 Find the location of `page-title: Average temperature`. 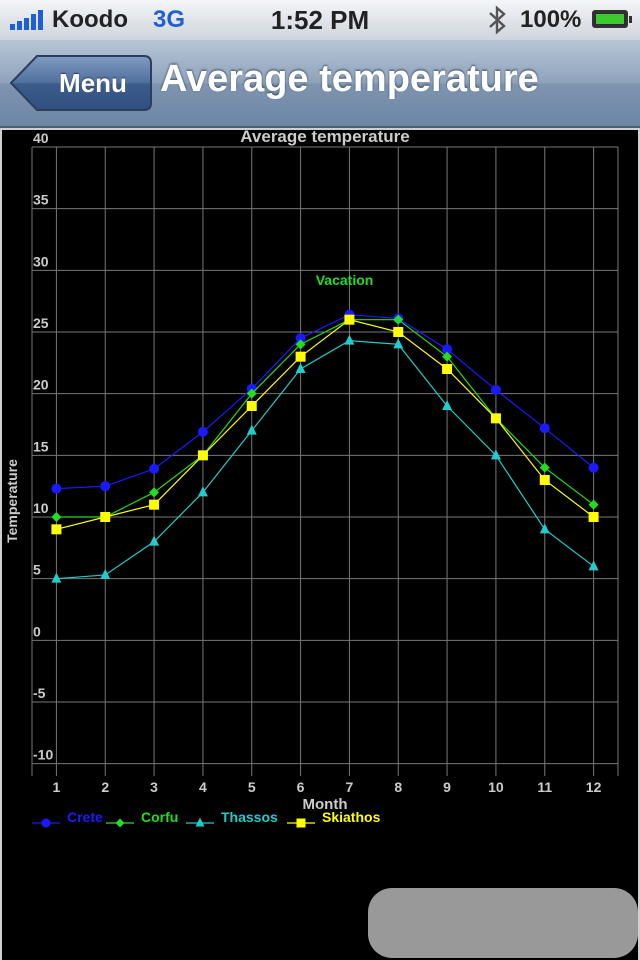

page-title: Average temperature is located at coordinates (349, 79).